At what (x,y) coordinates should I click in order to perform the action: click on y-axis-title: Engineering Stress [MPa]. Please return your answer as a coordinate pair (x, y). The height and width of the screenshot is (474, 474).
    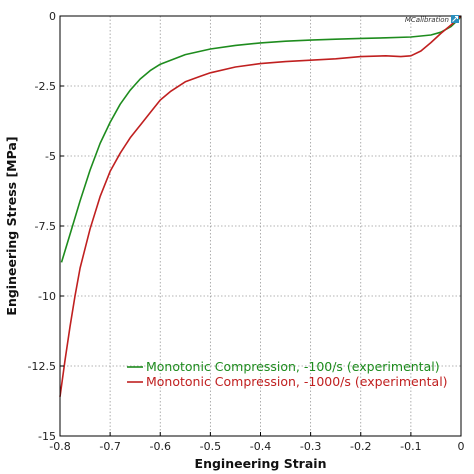
    Looking at the image, I should click on (11, 225).